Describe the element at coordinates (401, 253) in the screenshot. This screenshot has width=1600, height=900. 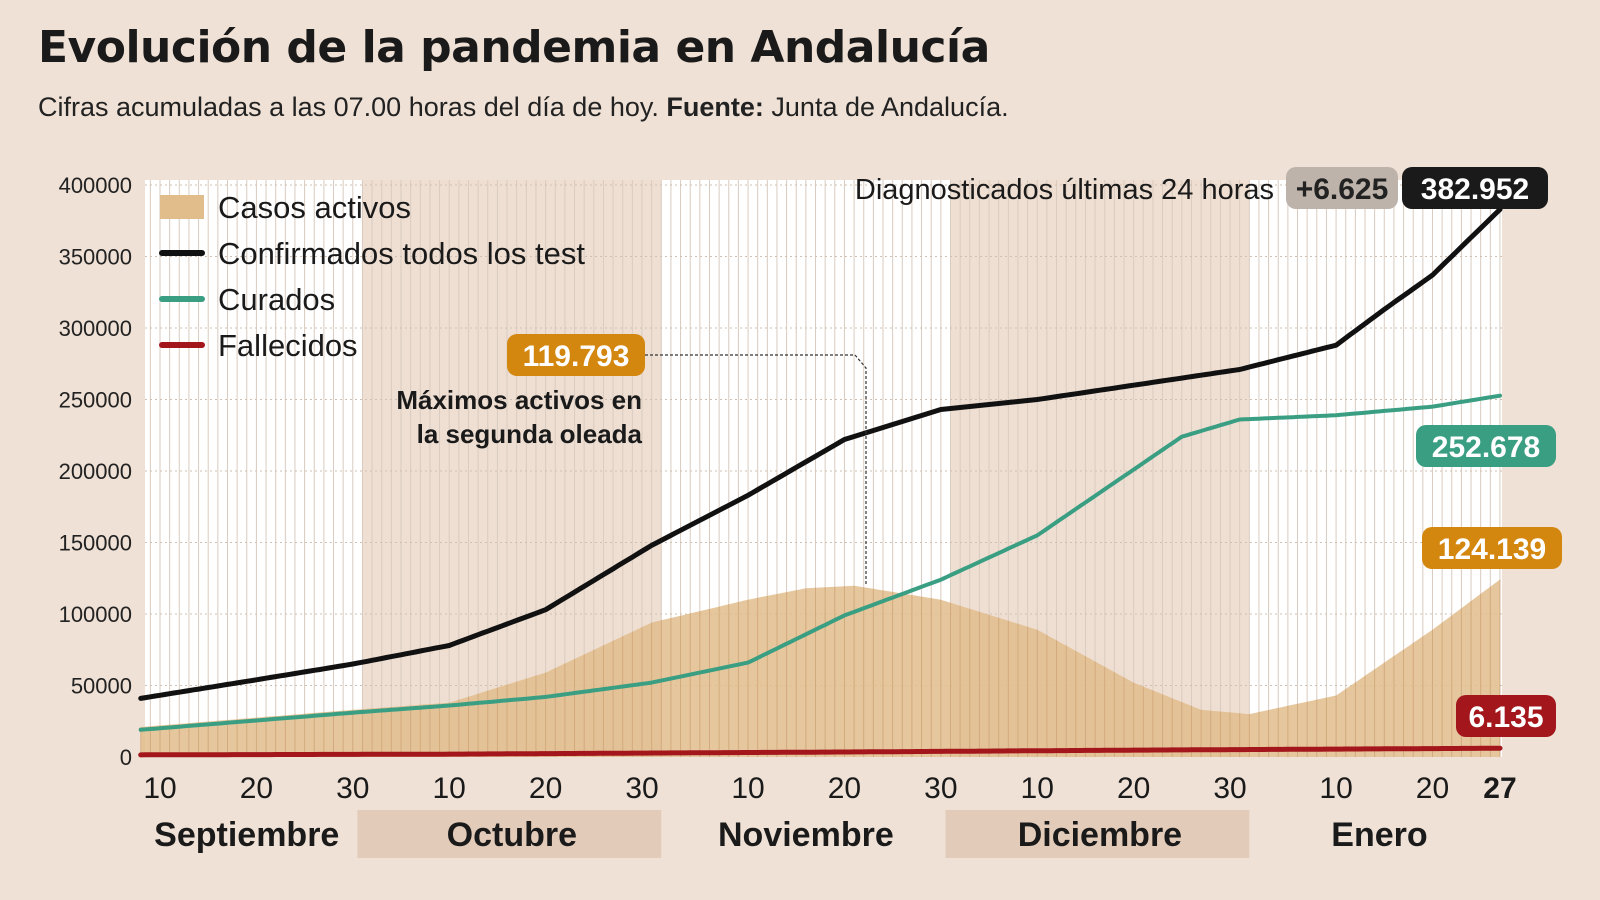
I see `legend-label: Confirmados todos los test` at that location.